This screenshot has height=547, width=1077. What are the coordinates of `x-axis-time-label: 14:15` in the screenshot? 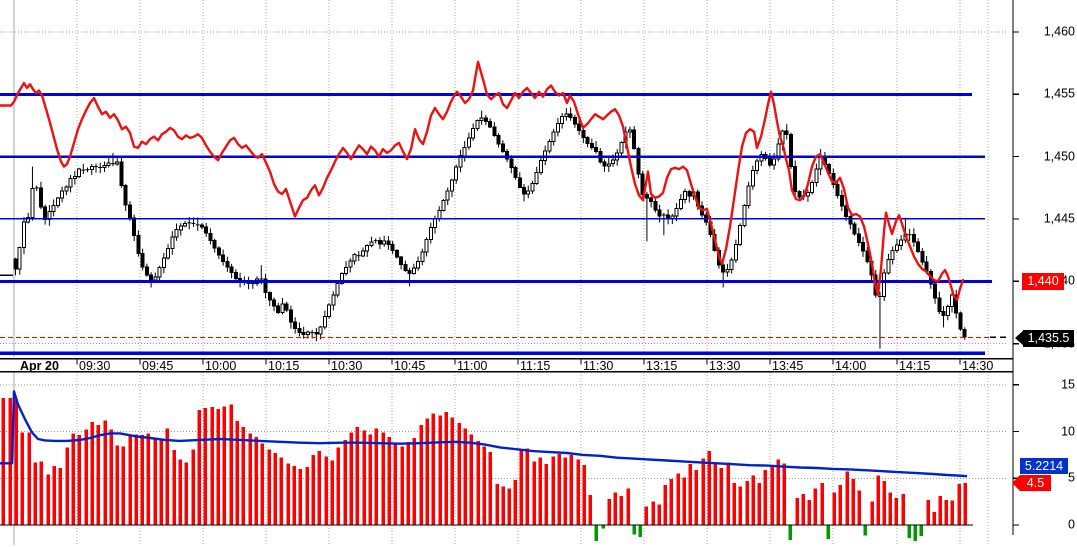 It's located at (915, 366).